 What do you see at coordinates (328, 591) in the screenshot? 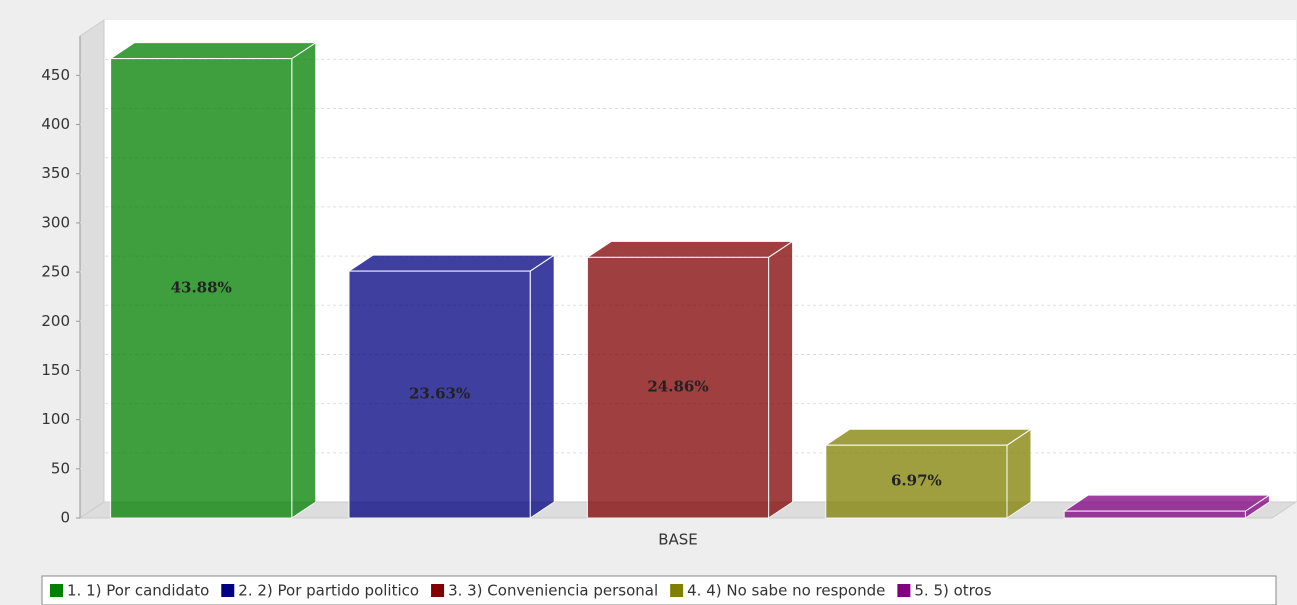
I see `legend-label: 2. 2) Por partido politico` at bounding box center [328, 591].